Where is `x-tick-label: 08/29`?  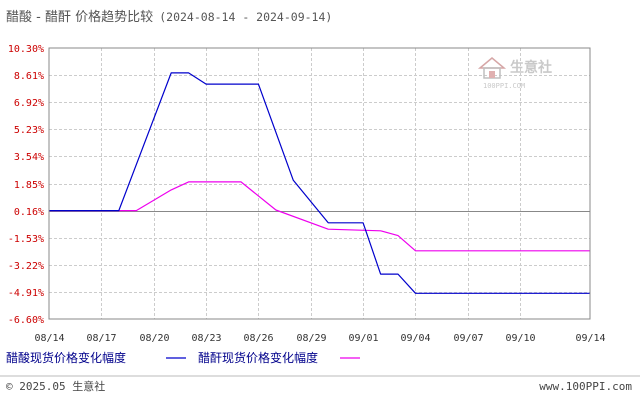 x-tick-label: 08/29 is located at coordinates (311, 338).